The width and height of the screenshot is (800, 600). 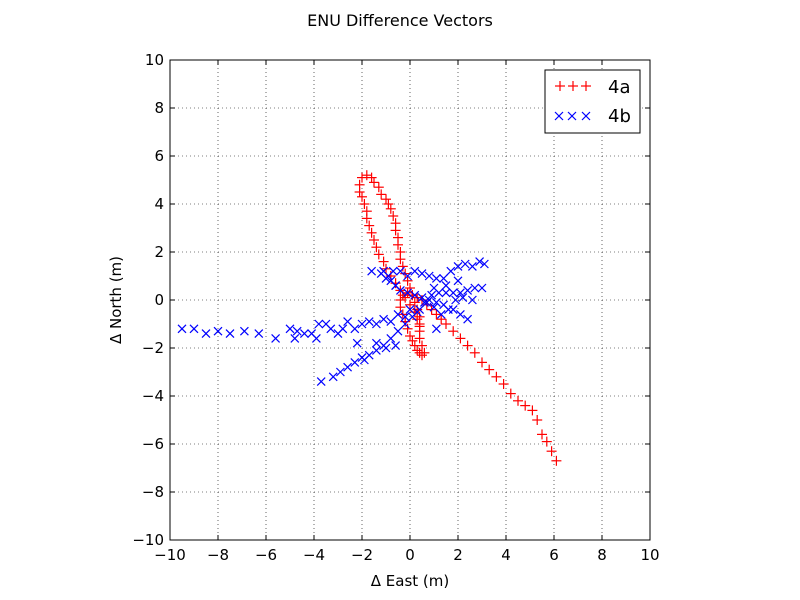 I want to click on series-4a, so click(x=458, y=318).